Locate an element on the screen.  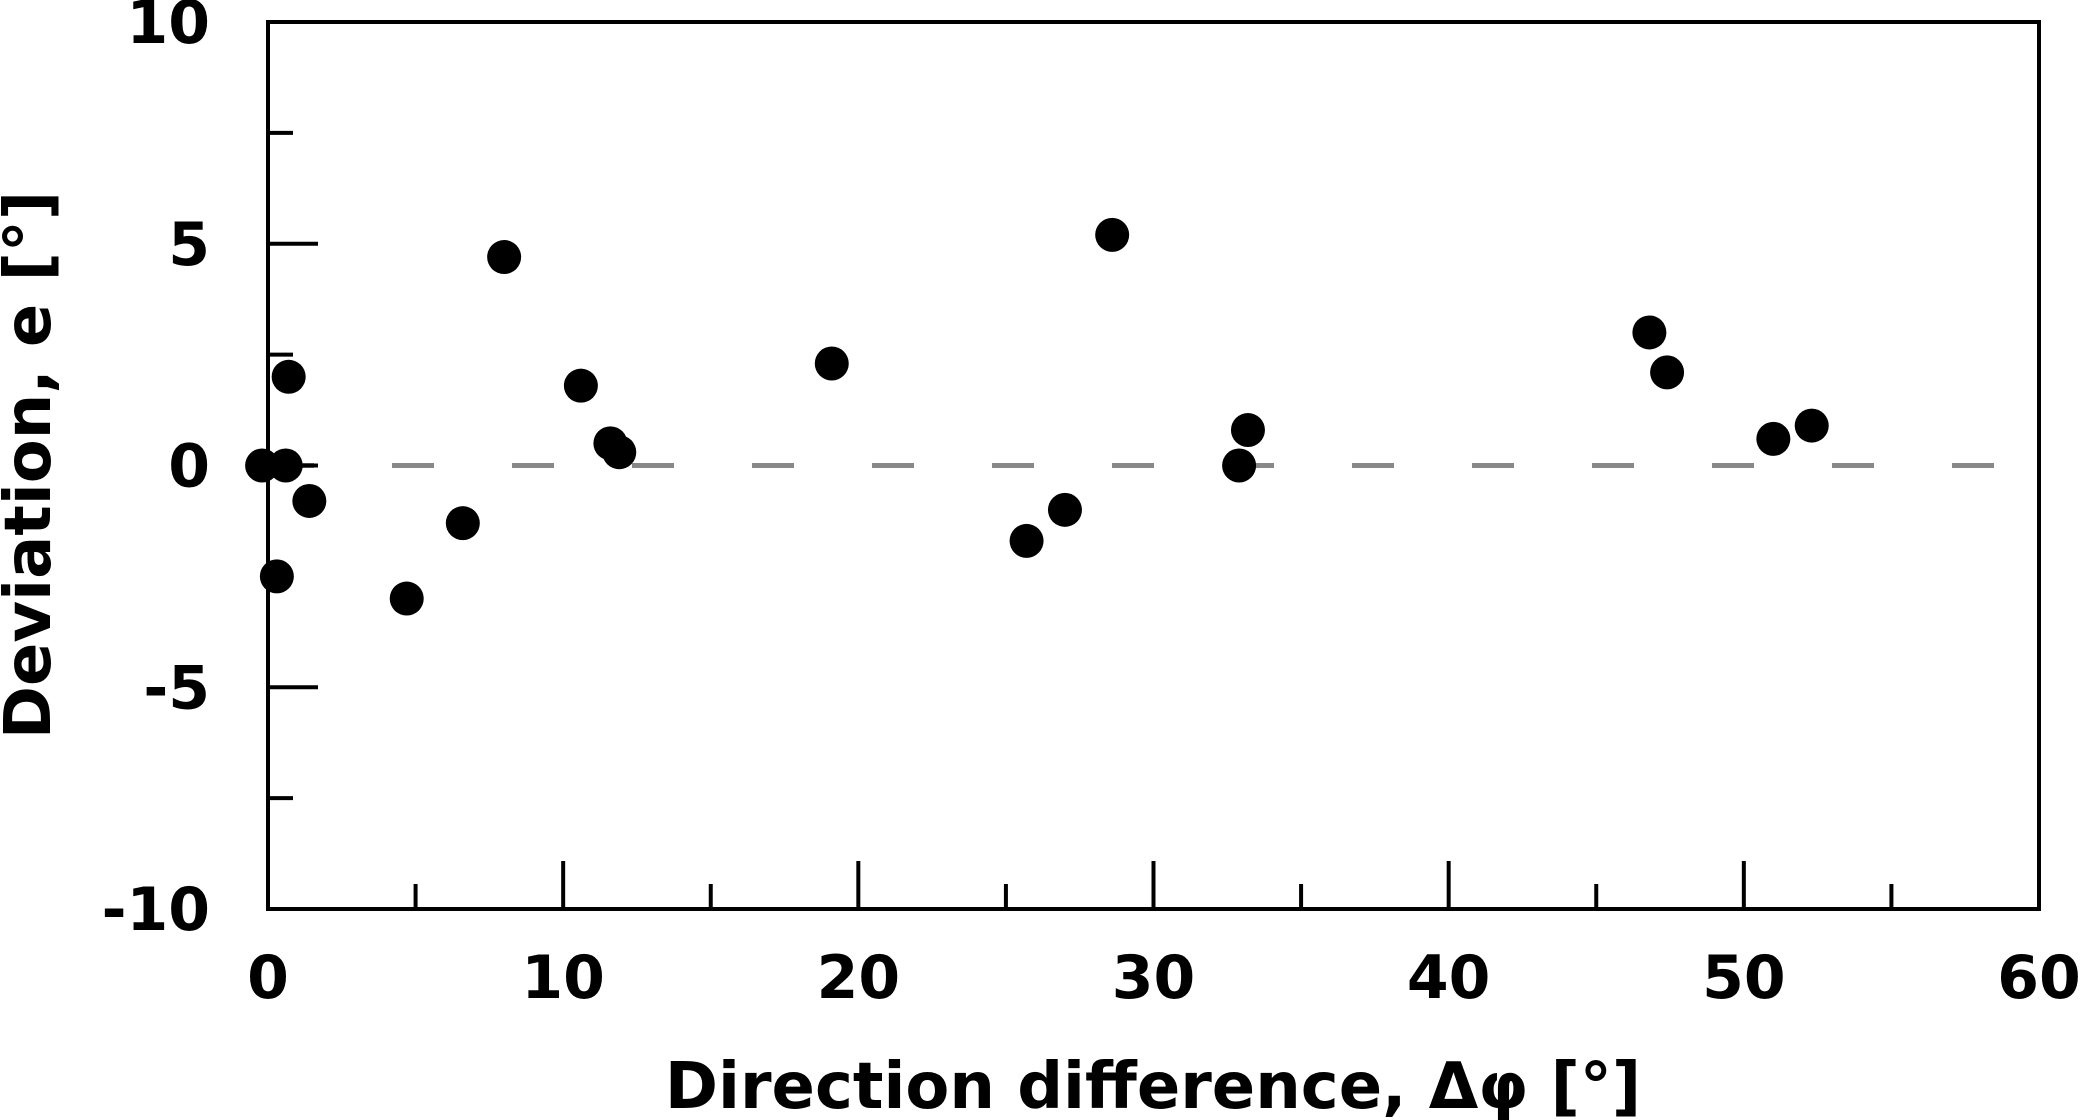
x-axis-title: Direction difference, Δφ [°] is located at coordinates (1153, 1085).